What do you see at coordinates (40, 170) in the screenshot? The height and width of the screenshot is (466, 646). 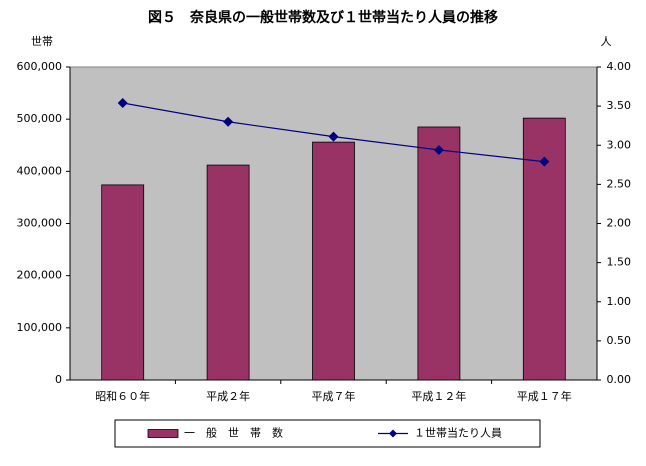 I see `y-tick-label: 400,000` at bounding box center [40, 170].